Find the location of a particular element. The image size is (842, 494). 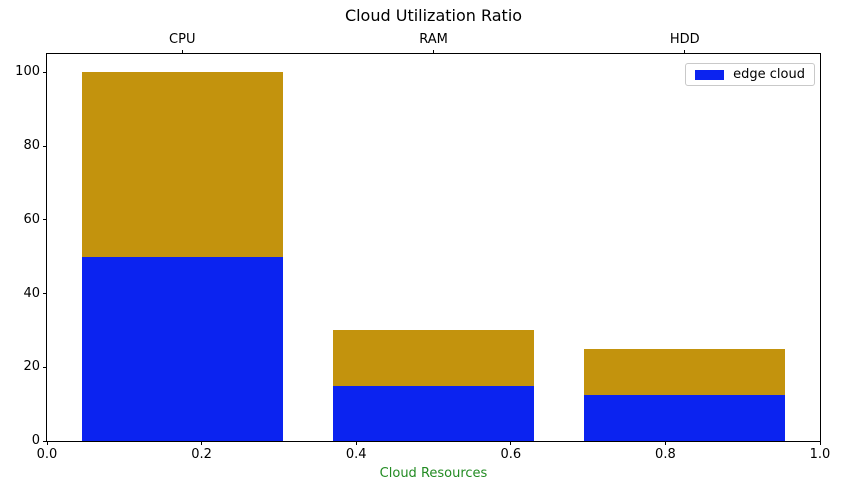

y-tick-label: 60 is located at coordinates (31, 219).